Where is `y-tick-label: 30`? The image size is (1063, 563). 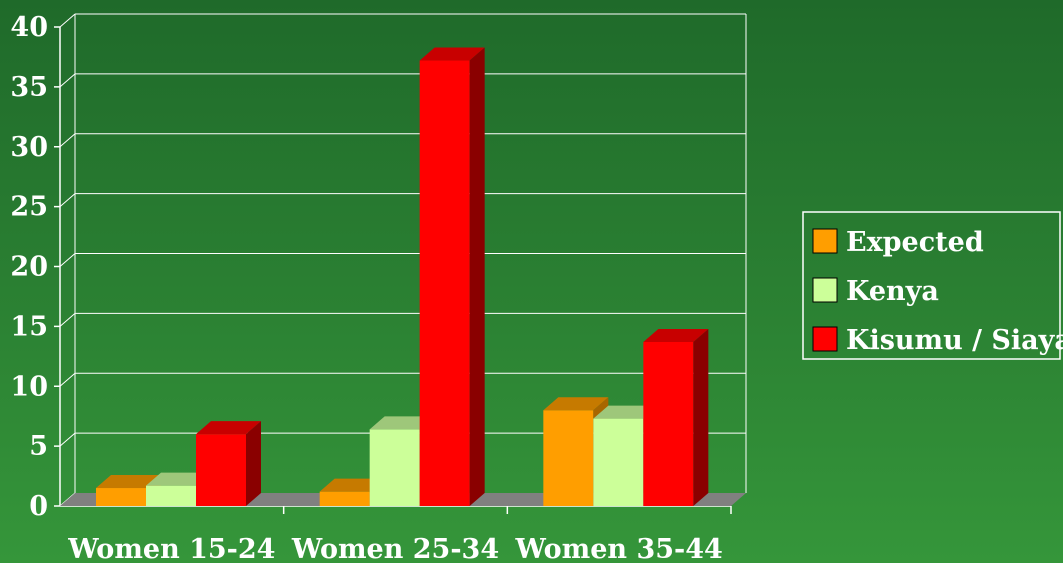 y-tick-label: 30 is located at coordinates (29, 147).